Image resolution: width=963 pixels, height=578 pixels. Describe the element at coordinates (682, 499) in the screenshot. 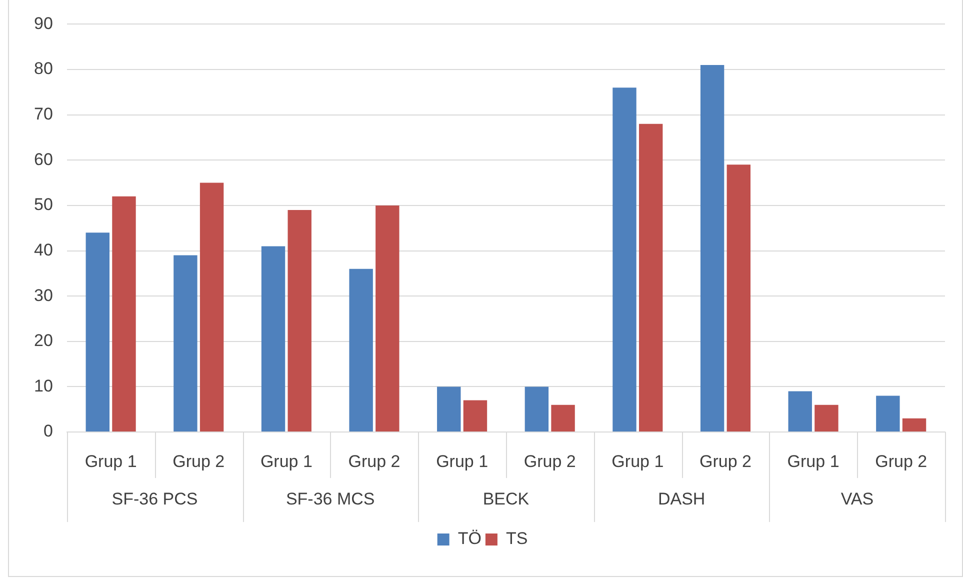

I see `text: DASH` at that location.